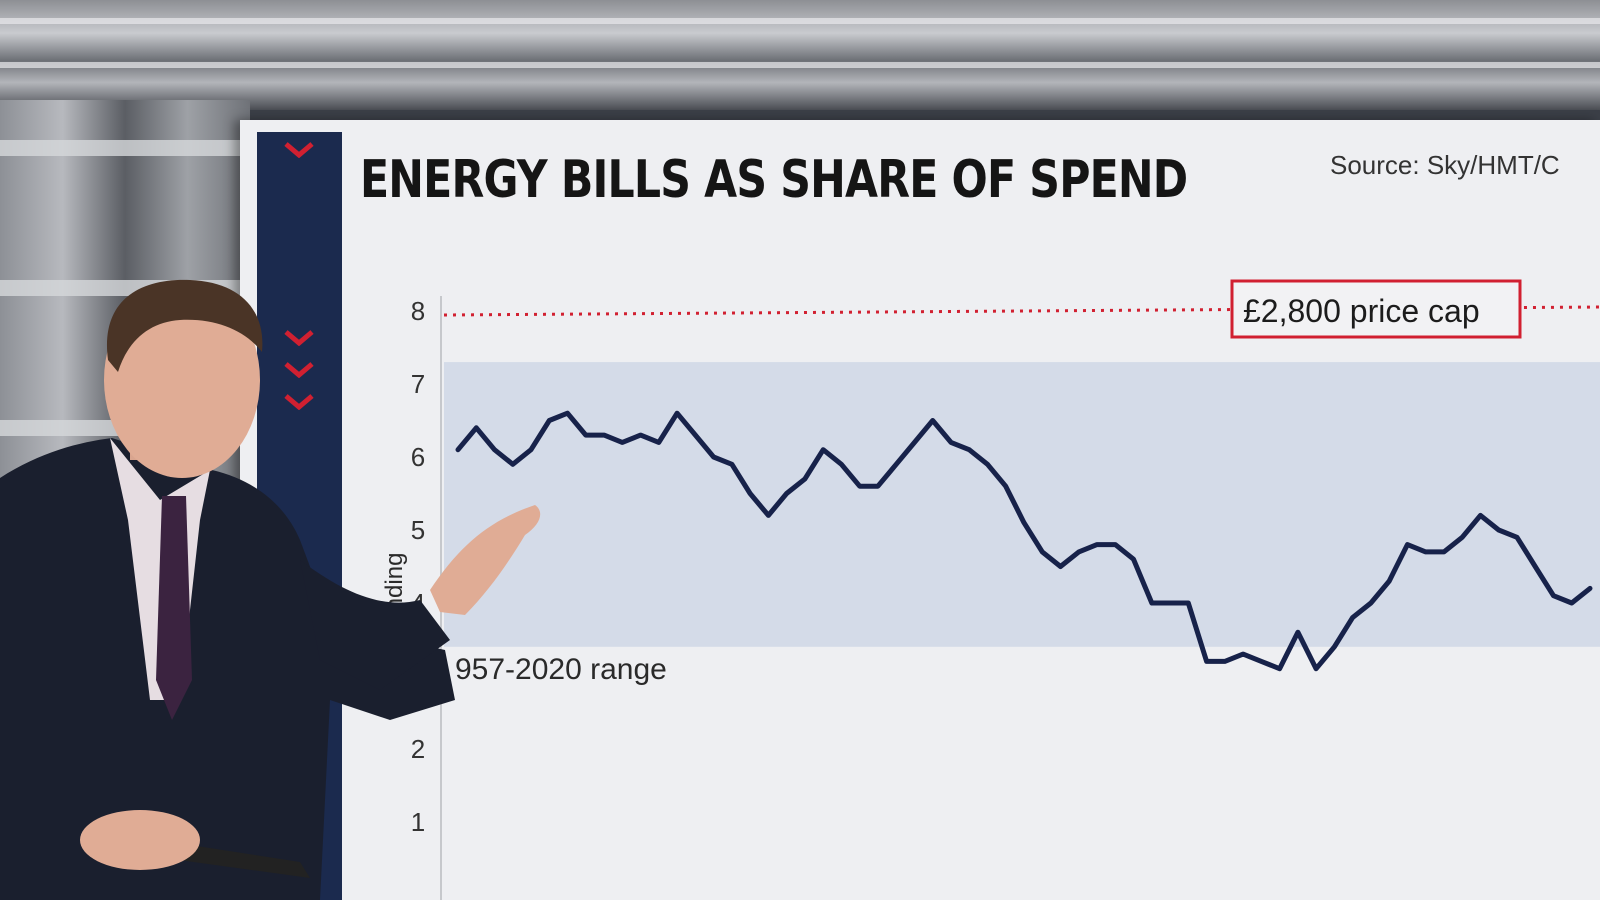 The height and width of the screenshot is (900, 1600). What do you see at coordinates (174, 608) in the screenshot?
I see `presenter-tie` at bounding box center [174, 608].